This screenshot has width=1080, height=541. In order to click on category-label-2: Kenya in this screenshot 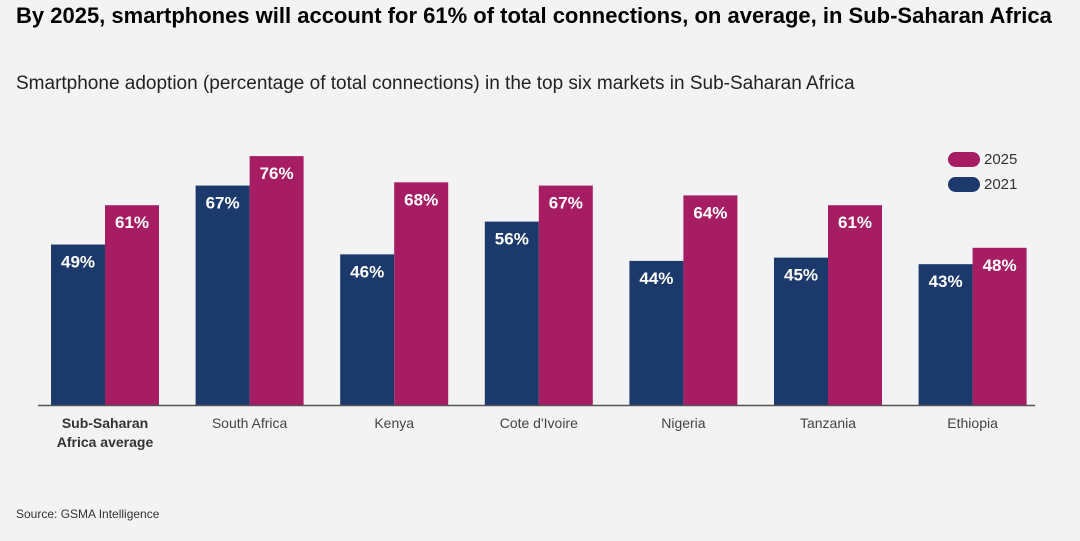, I will do `click(394, 423)`.